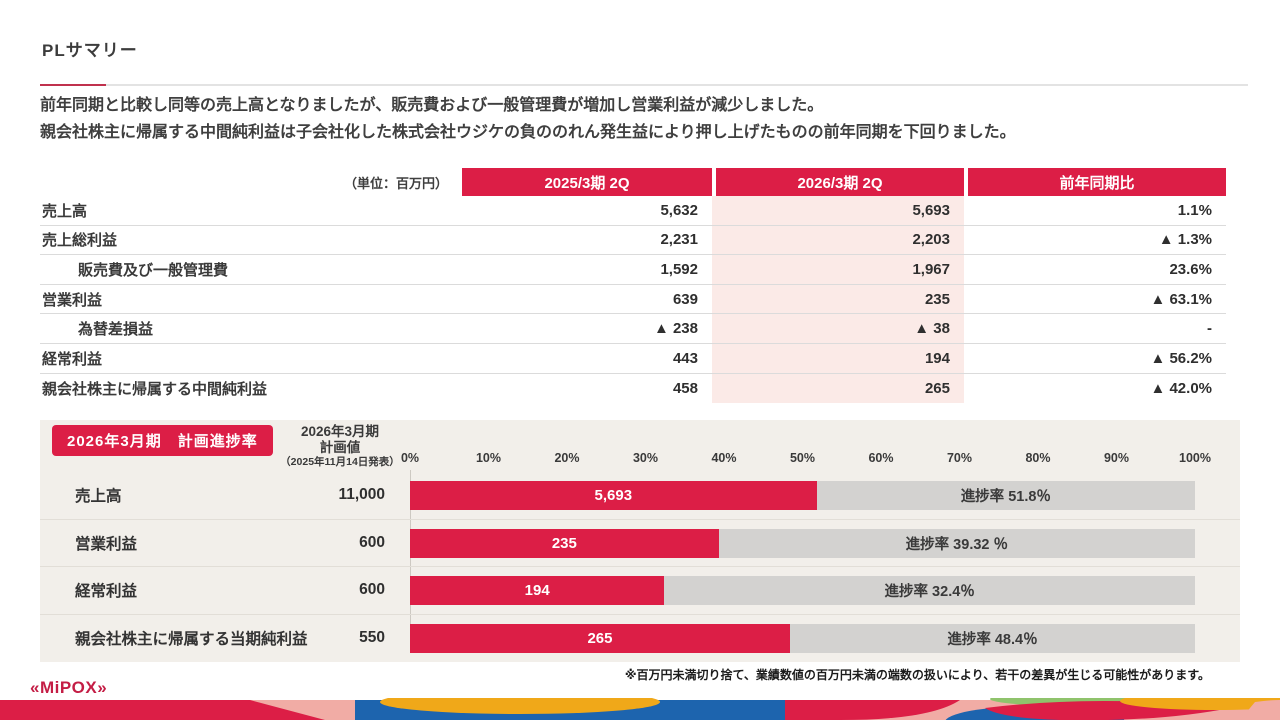  What do you see at coordinates (633, 211) in the screenshot?
I see `table-row: 売上高 5,632 5,693 1.1%` at bounding box center [633, 211].